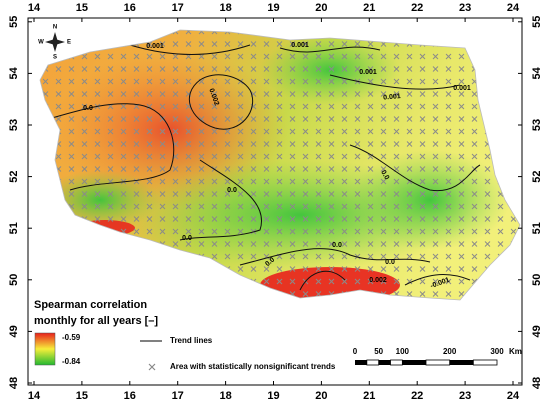 Image resolution: width=550 pixels, height=406 pixels. I want to click on scale-label: 100, so click(403, 351).